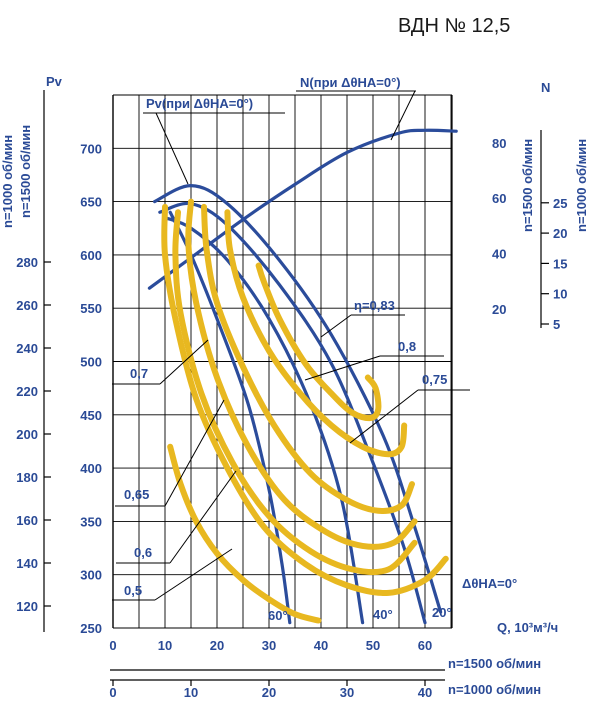 Image resolution: width=602 pixels, height=710 pixels. I want to click on x-tick-label: 60, so click(425, 645).